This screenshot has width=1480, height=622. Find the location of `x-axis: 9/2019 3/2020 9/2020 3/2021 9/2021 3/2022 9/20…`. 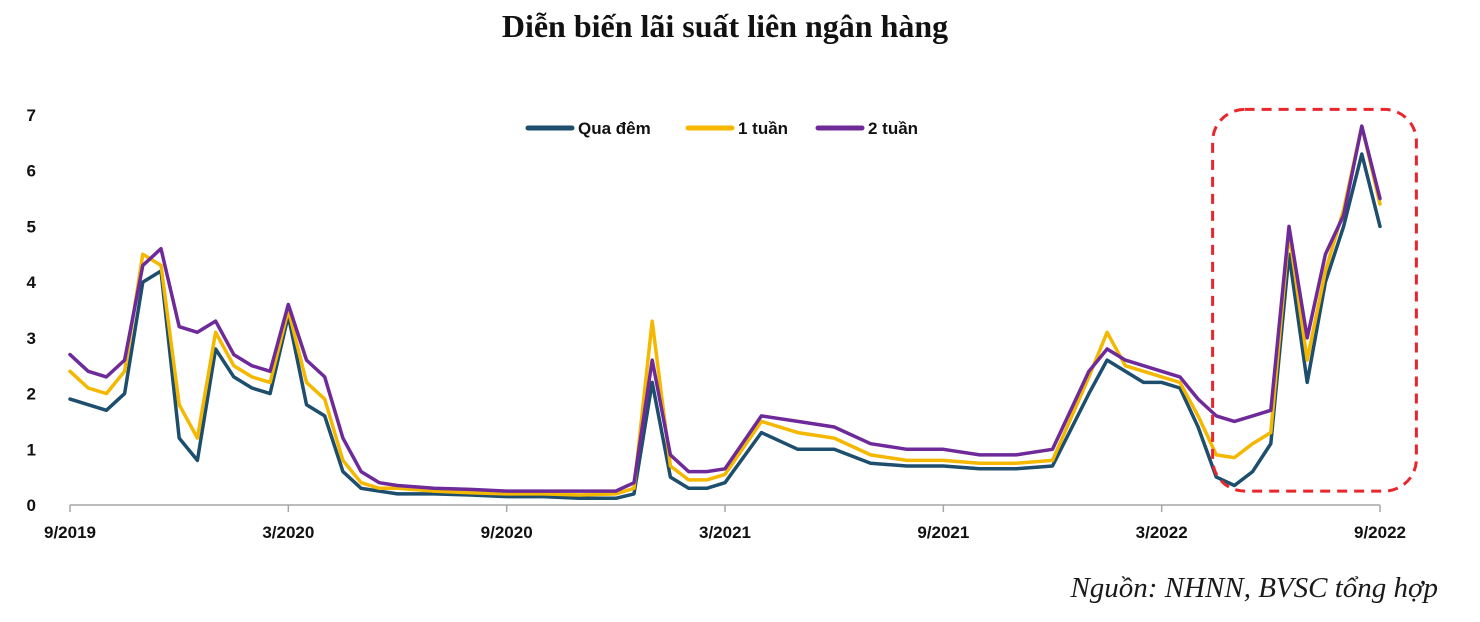

x-axis: 9/2019 3/2020 9/2020 3/2021 9/2021 3/2022 9/20… is located at coordinates (725, 523).